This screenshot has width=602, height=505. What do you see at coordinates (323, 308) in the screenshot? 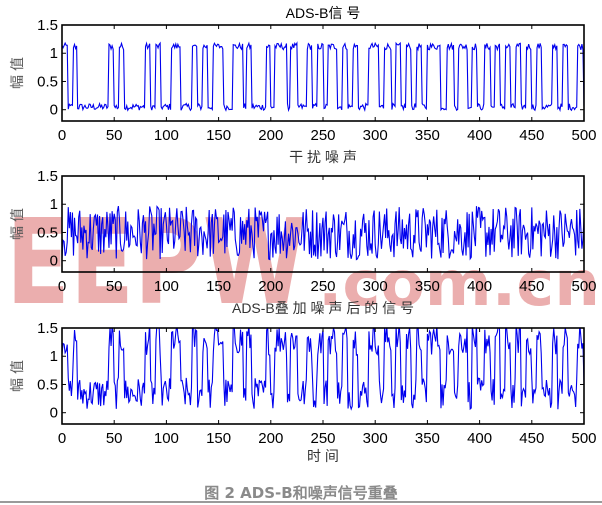
I see `subplot-title: ADS-B叠 加 噪 声 后 的 信 号` at bounding box center [323, 308].